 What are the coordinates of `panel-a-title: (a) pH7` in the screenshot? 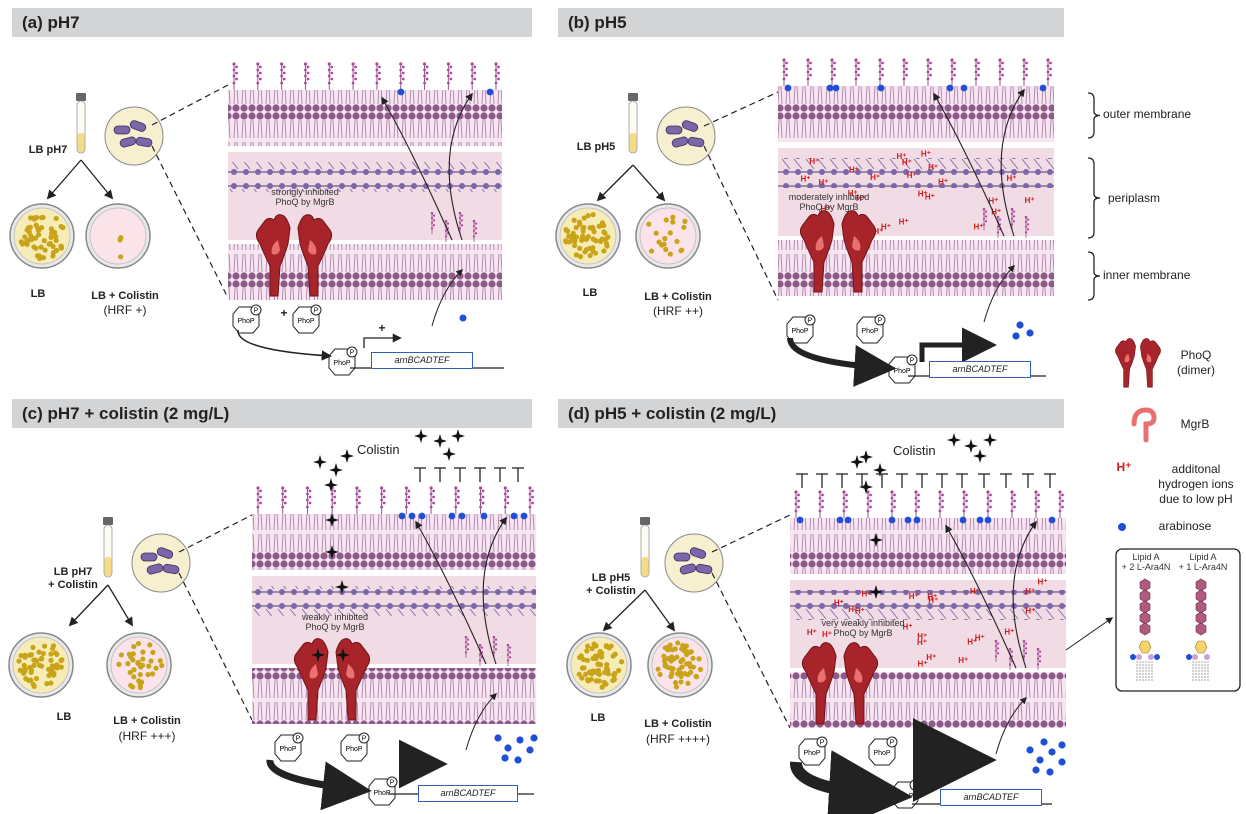 It's located at (272, 22).